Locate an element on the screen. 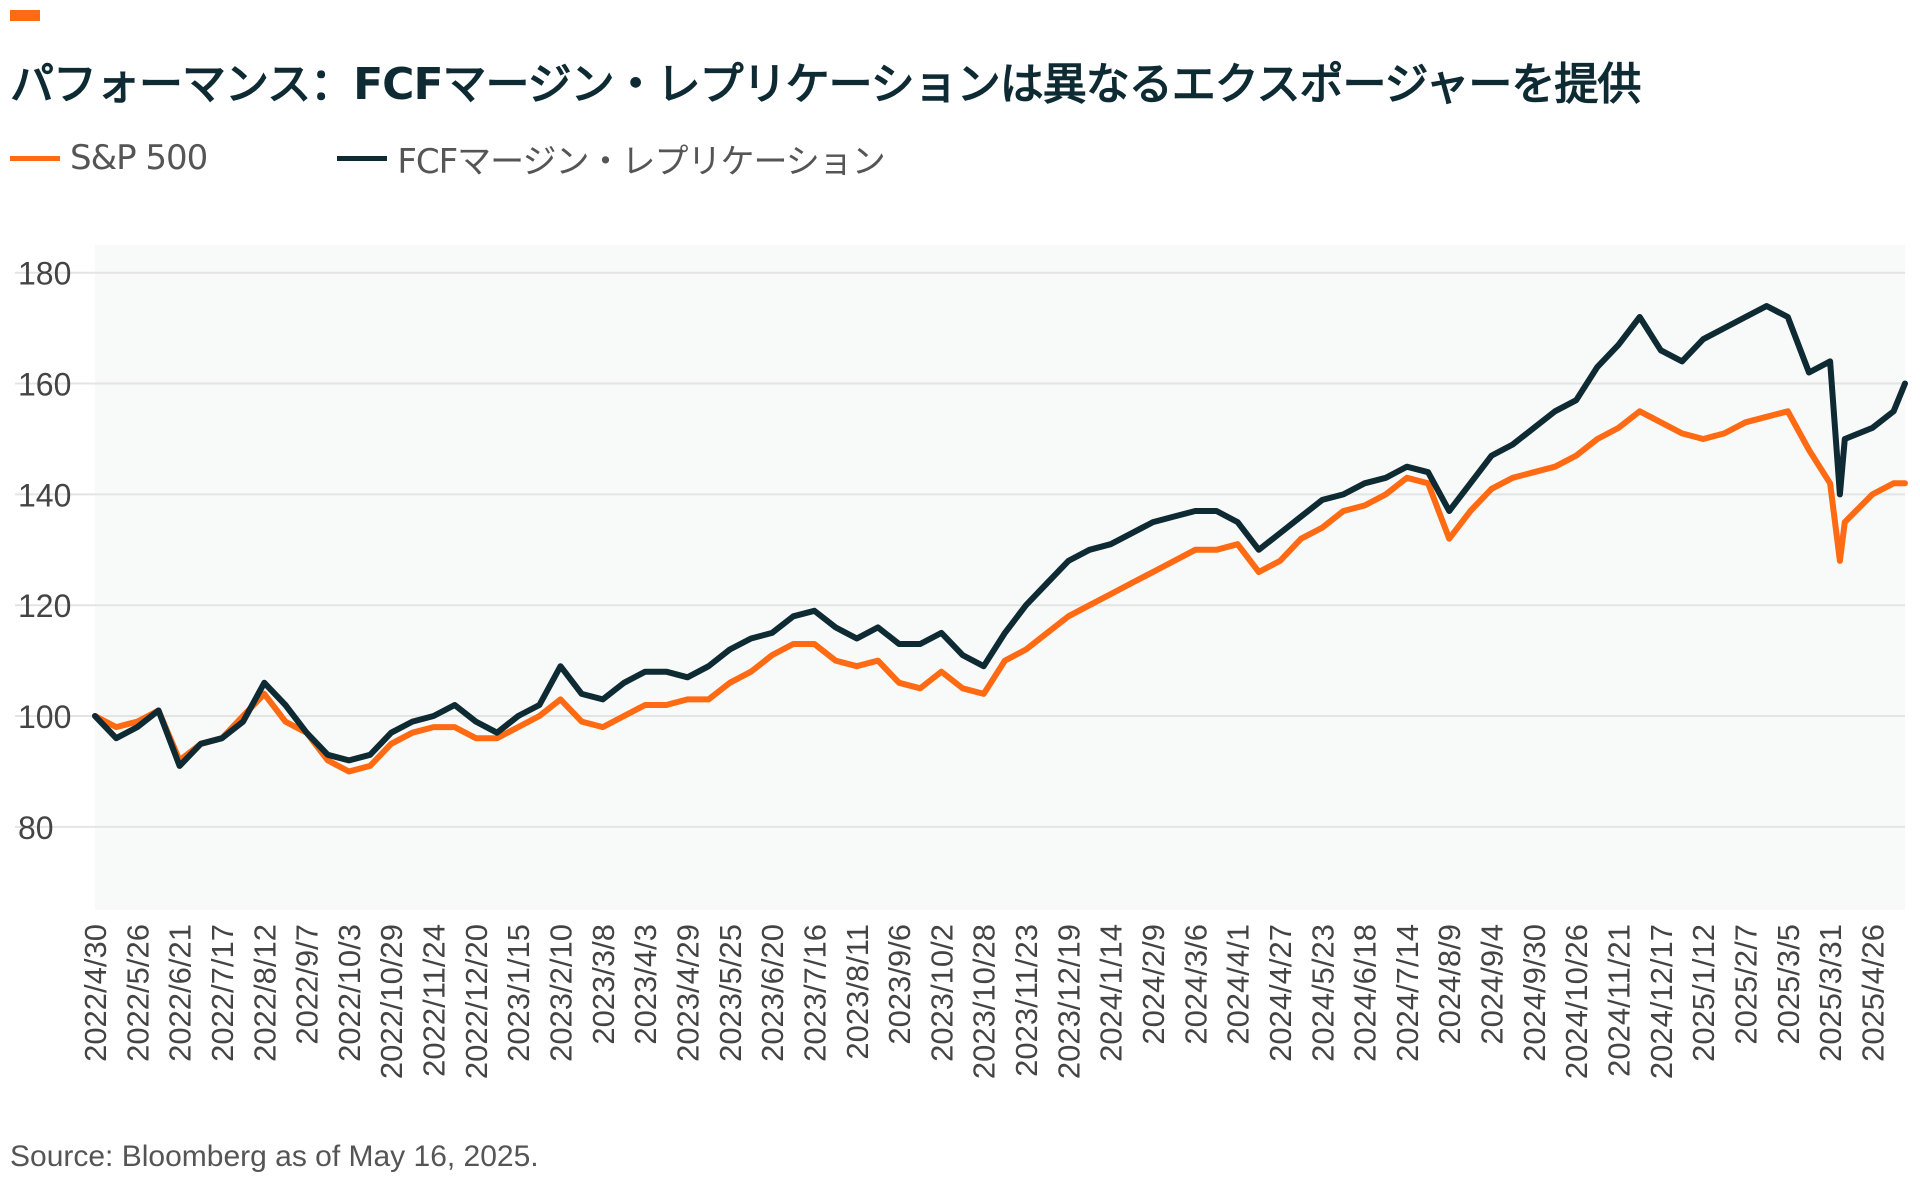  legend: S&P 500 FCFマージン・レプリケーション is located at coordinates (512, 160).